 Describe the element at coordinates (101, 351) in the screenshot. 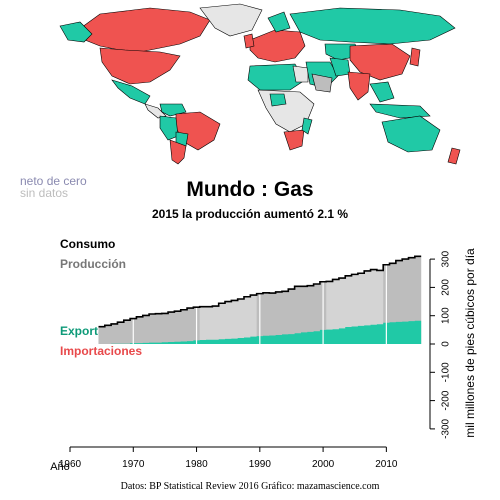

I see `series-label-imports: Importaciones` at that location.